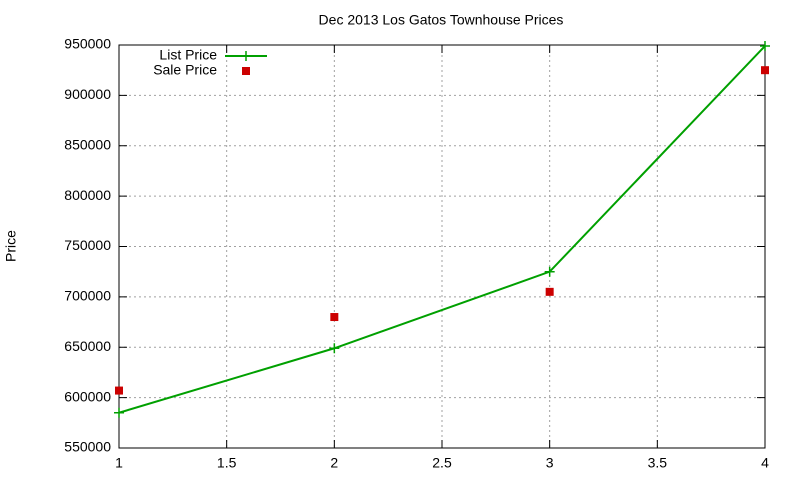 The height and width of the screenshot is (480, 800). What do you see at coordinates (442, 463) in the screenshot?
I see `x-tick-label: 2.5` at bounding box center [442, 463].